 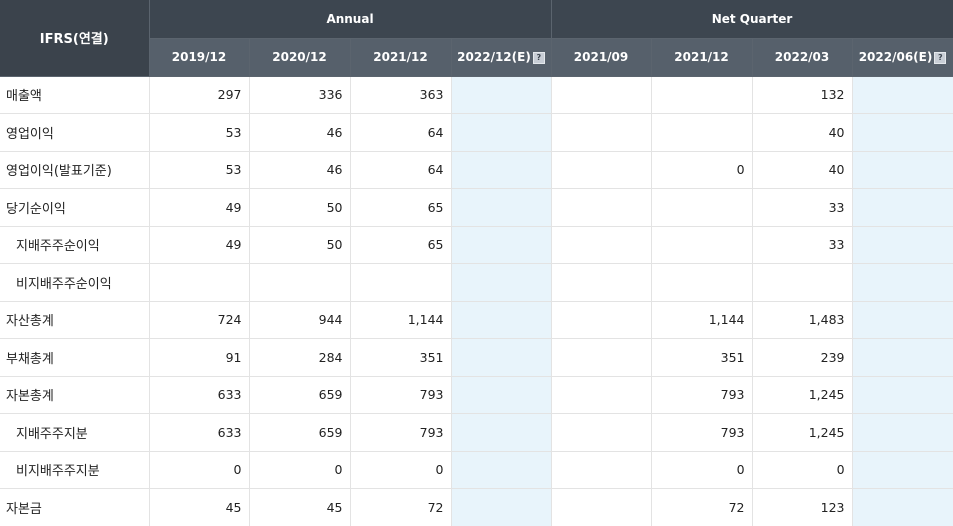 I want to click on quarter-period-header: 2022/06(E)?, so click(x=902, y=57).